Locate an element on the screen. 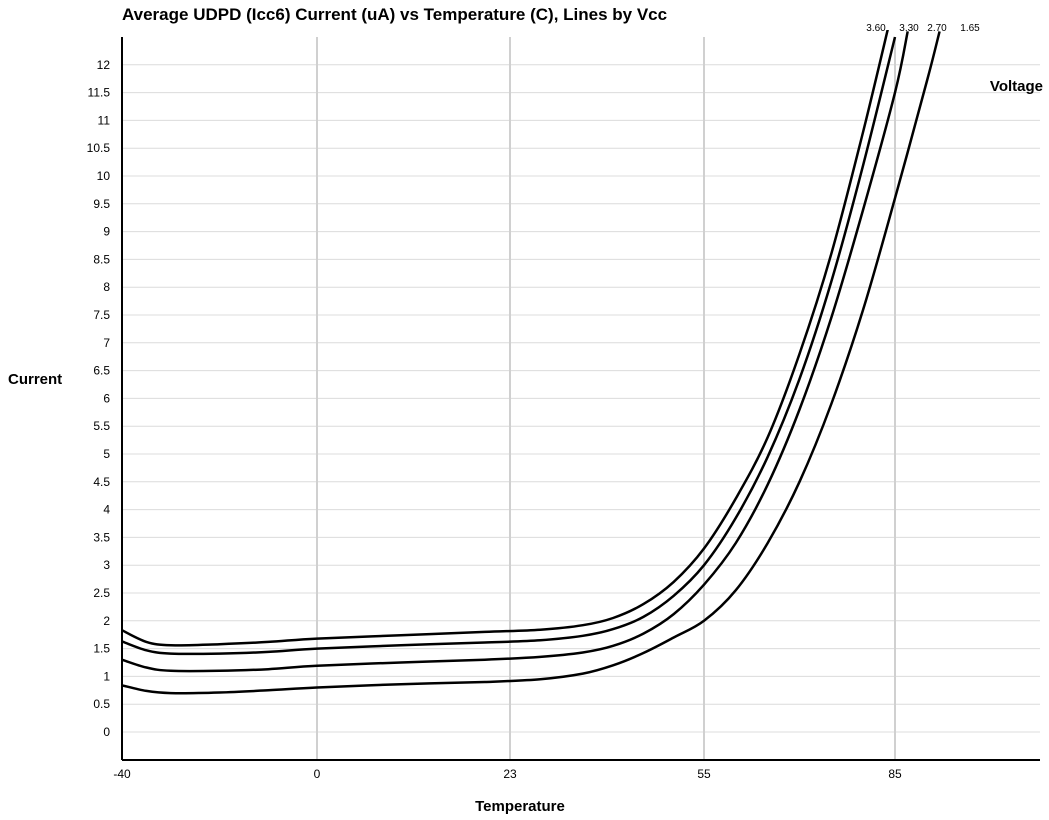  y-tick-label: 11 is located at coordinates (104, 120).